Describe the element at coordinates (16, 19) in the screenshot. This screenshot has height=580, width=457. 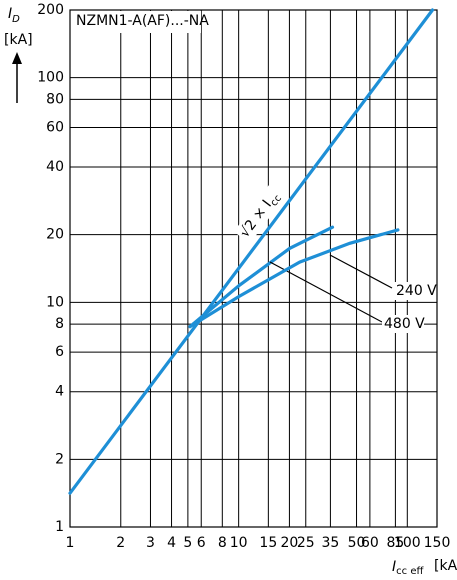
I see `y-label-sub: D` at that location.